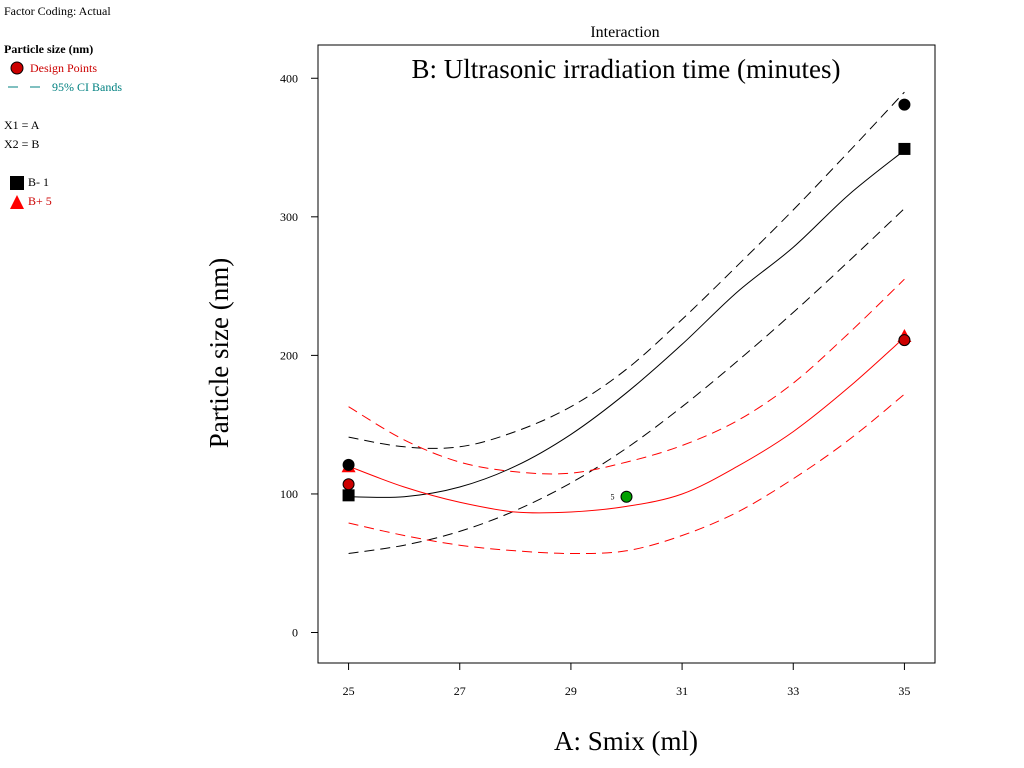 The image size is (1024, 768). Describe the element at coordinates (571, 691) in the screenshot. I see `x-tick-label: 29` at that location.